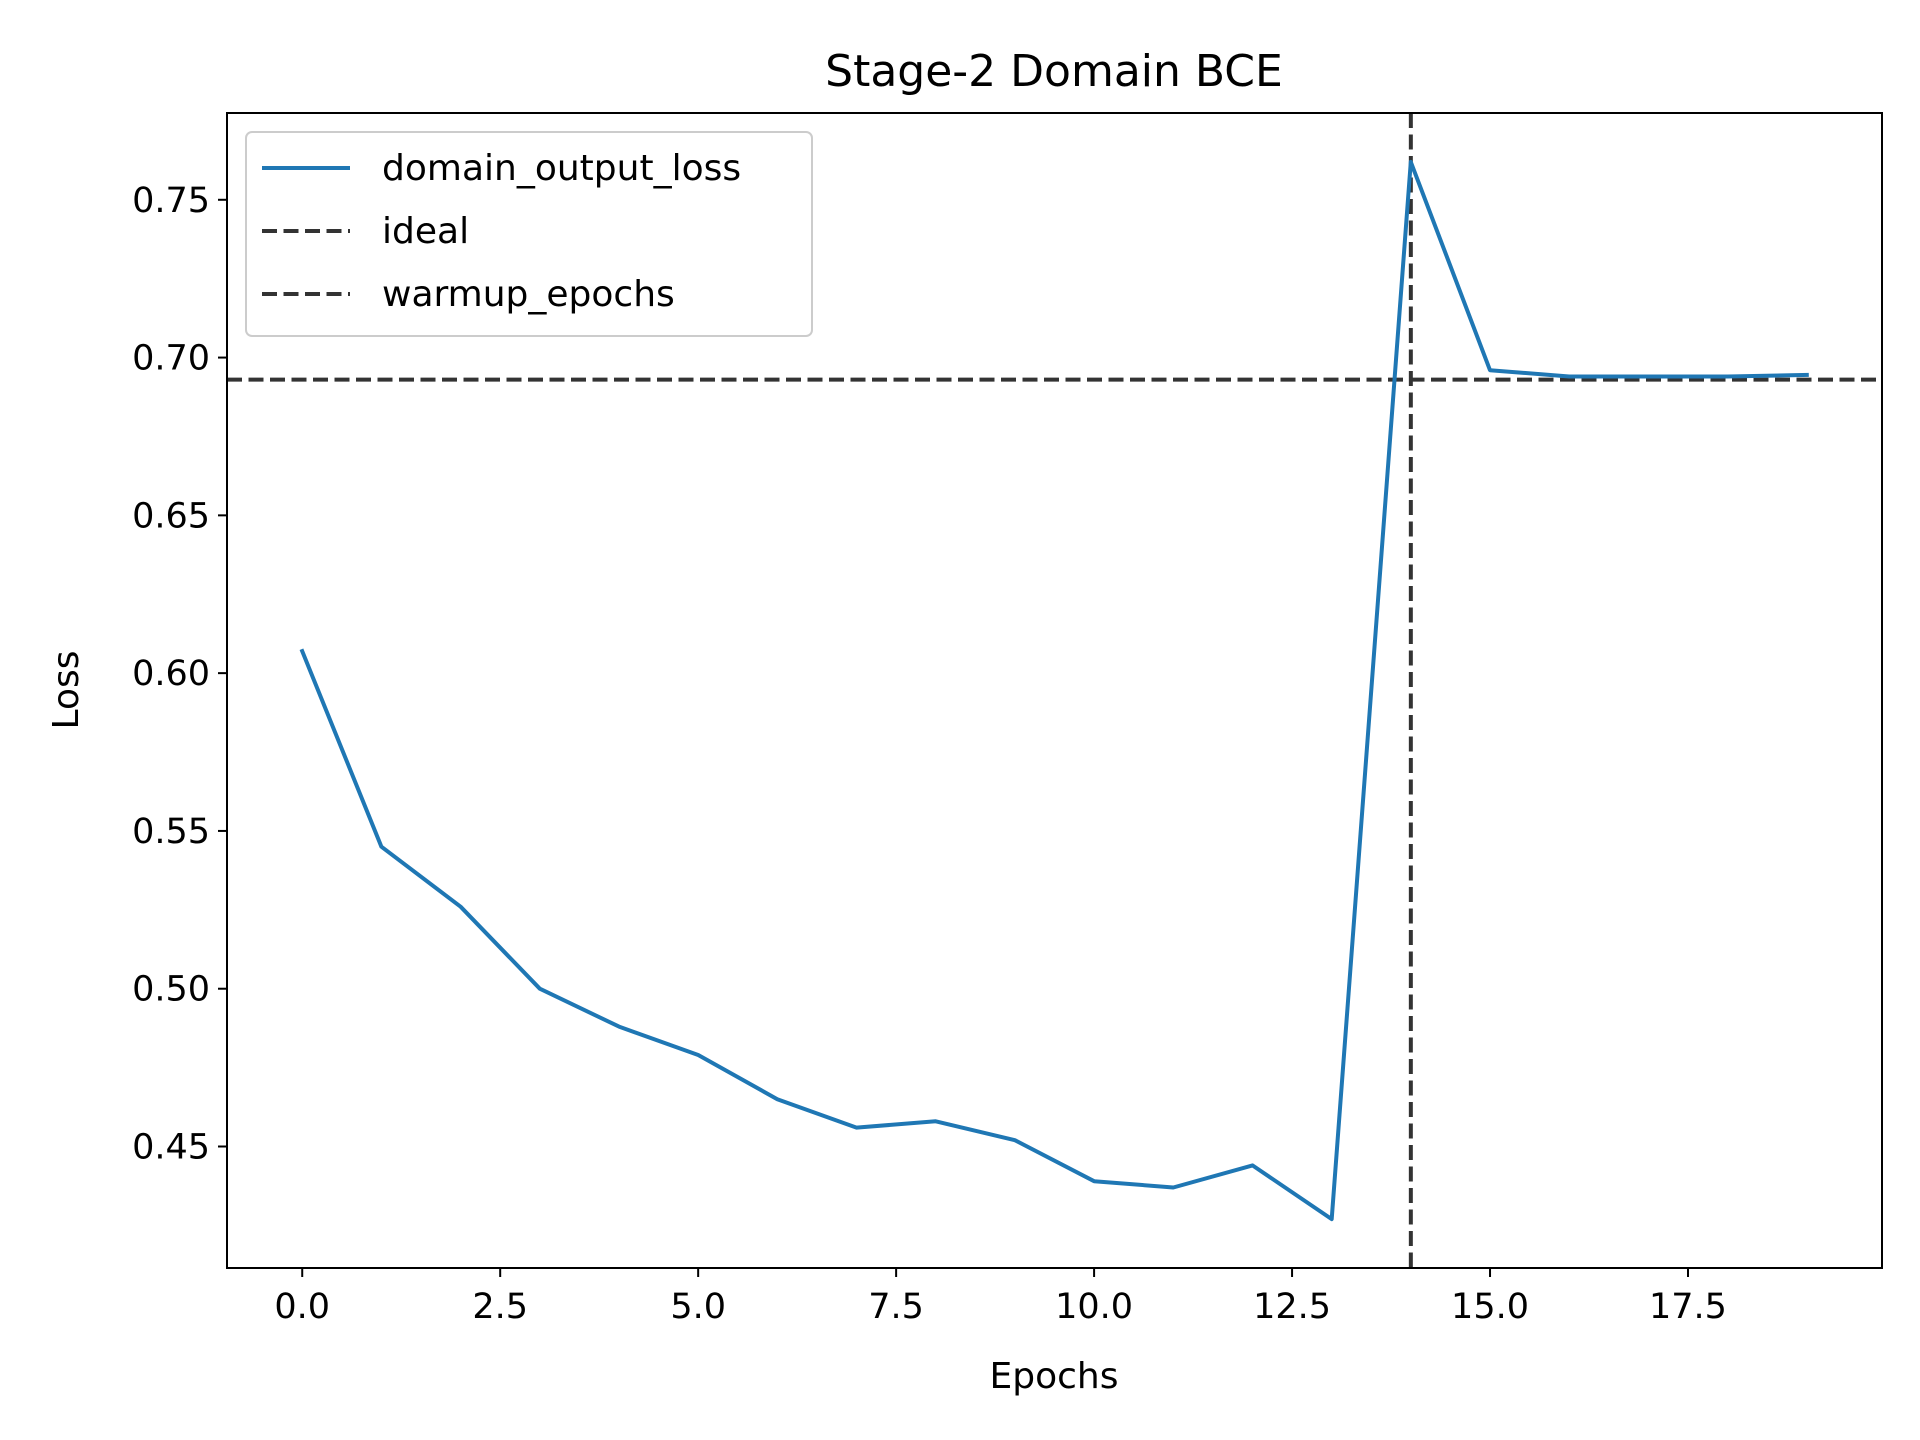  I want to click on y-tick-label: 0.45, so click(171, 1148).